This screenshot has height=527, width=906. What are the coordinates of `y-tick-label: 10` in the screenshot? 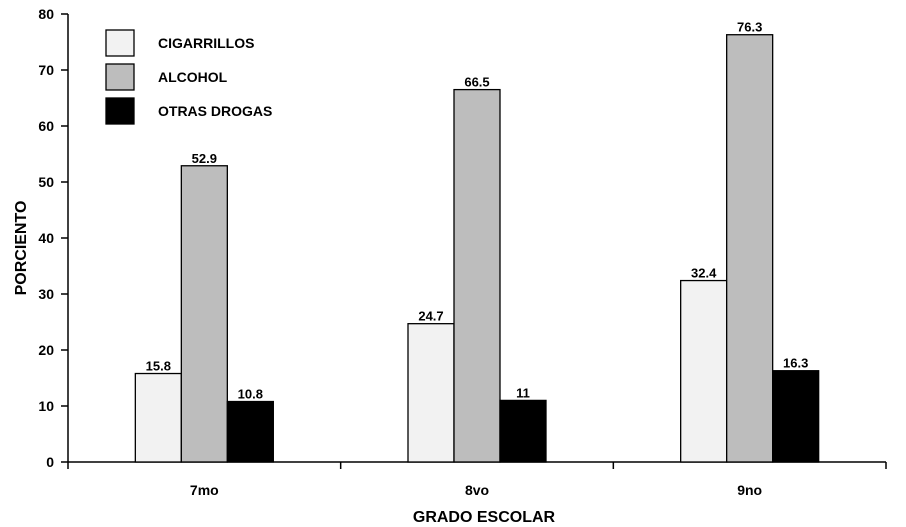 It's located at (46, 406).